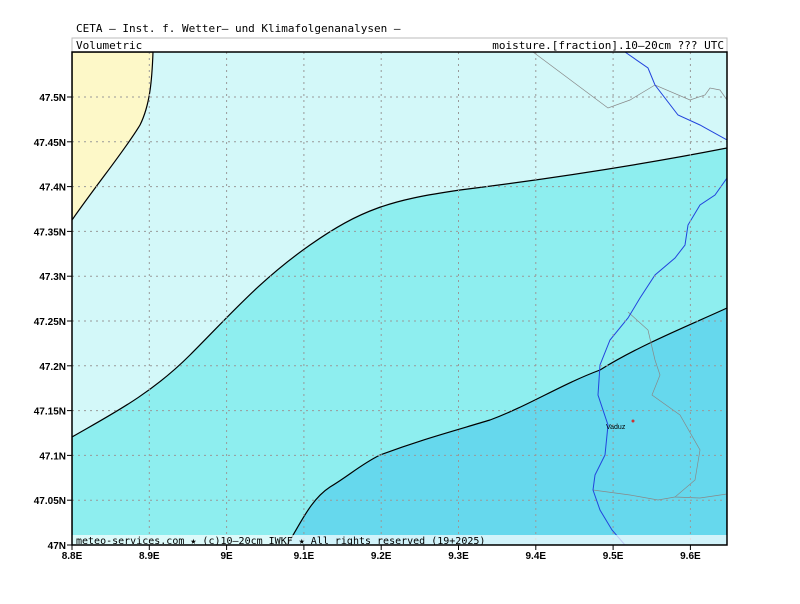  I want to click on subtitle-right: moisture.[fraction].10–20cm ??? UTC, so click(608, 45).